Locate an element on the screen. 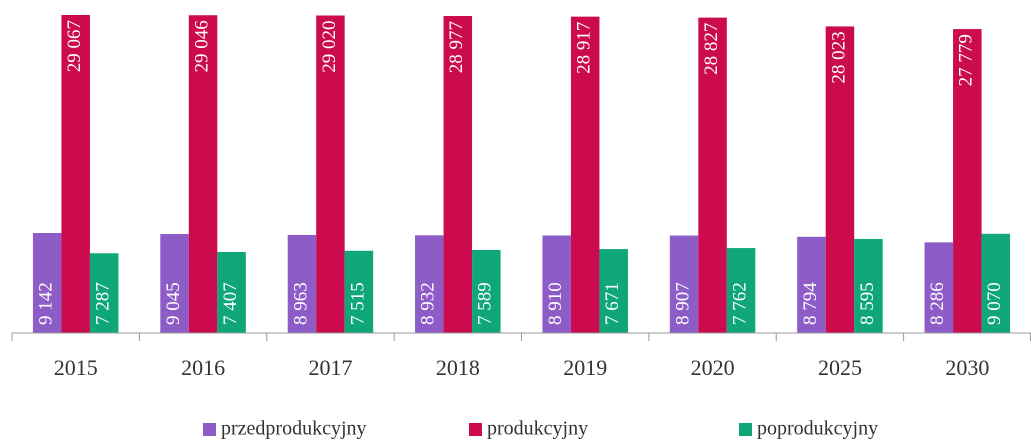 The image size is (1031, 441). value-label: 8 932 is located at coordinates (428, 303).